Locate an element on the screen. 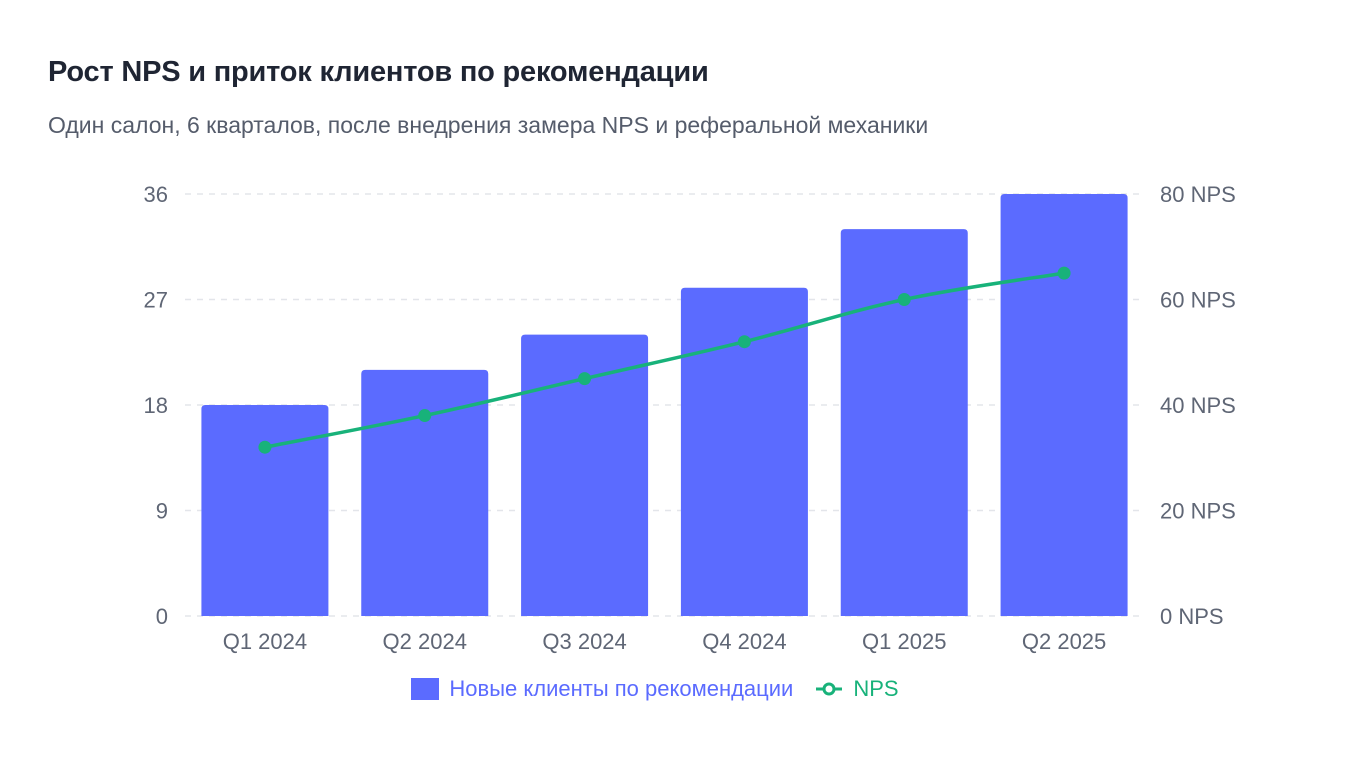  chart-legend: Новые клиенты по рекомендации NPS is located at coordinates (655, 689).